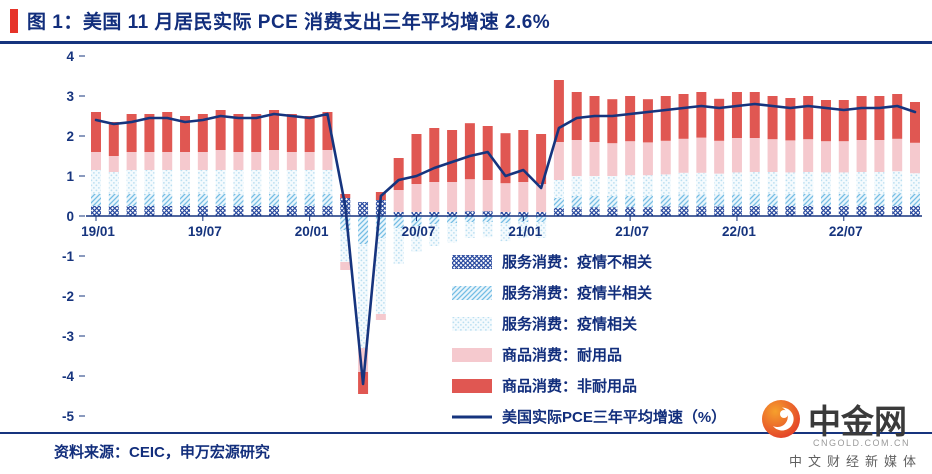 The width and height of the screenshot is (932, 474). I want to click on legend-label: 美国实际PCE三年平均增速（%）, so click(614, 417).